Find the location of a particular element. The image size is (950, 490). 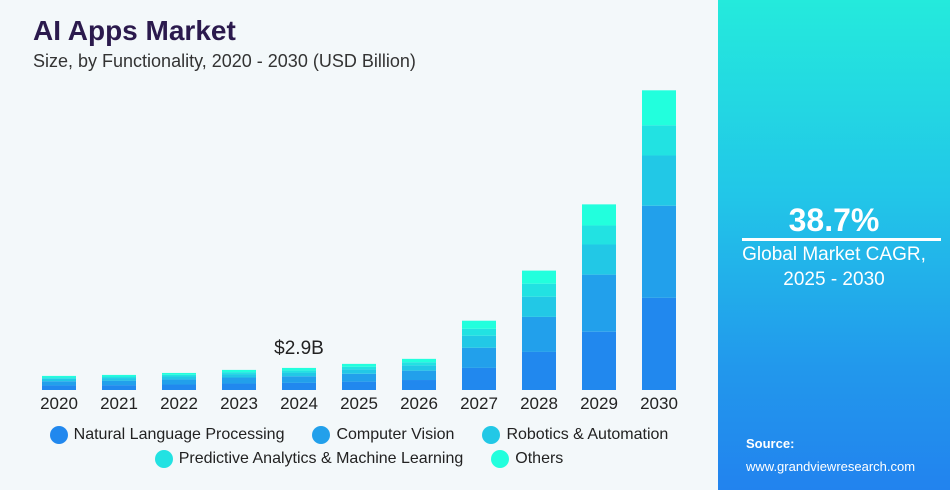

x-tick-label: 2026 is located at coordinates (419, 403).